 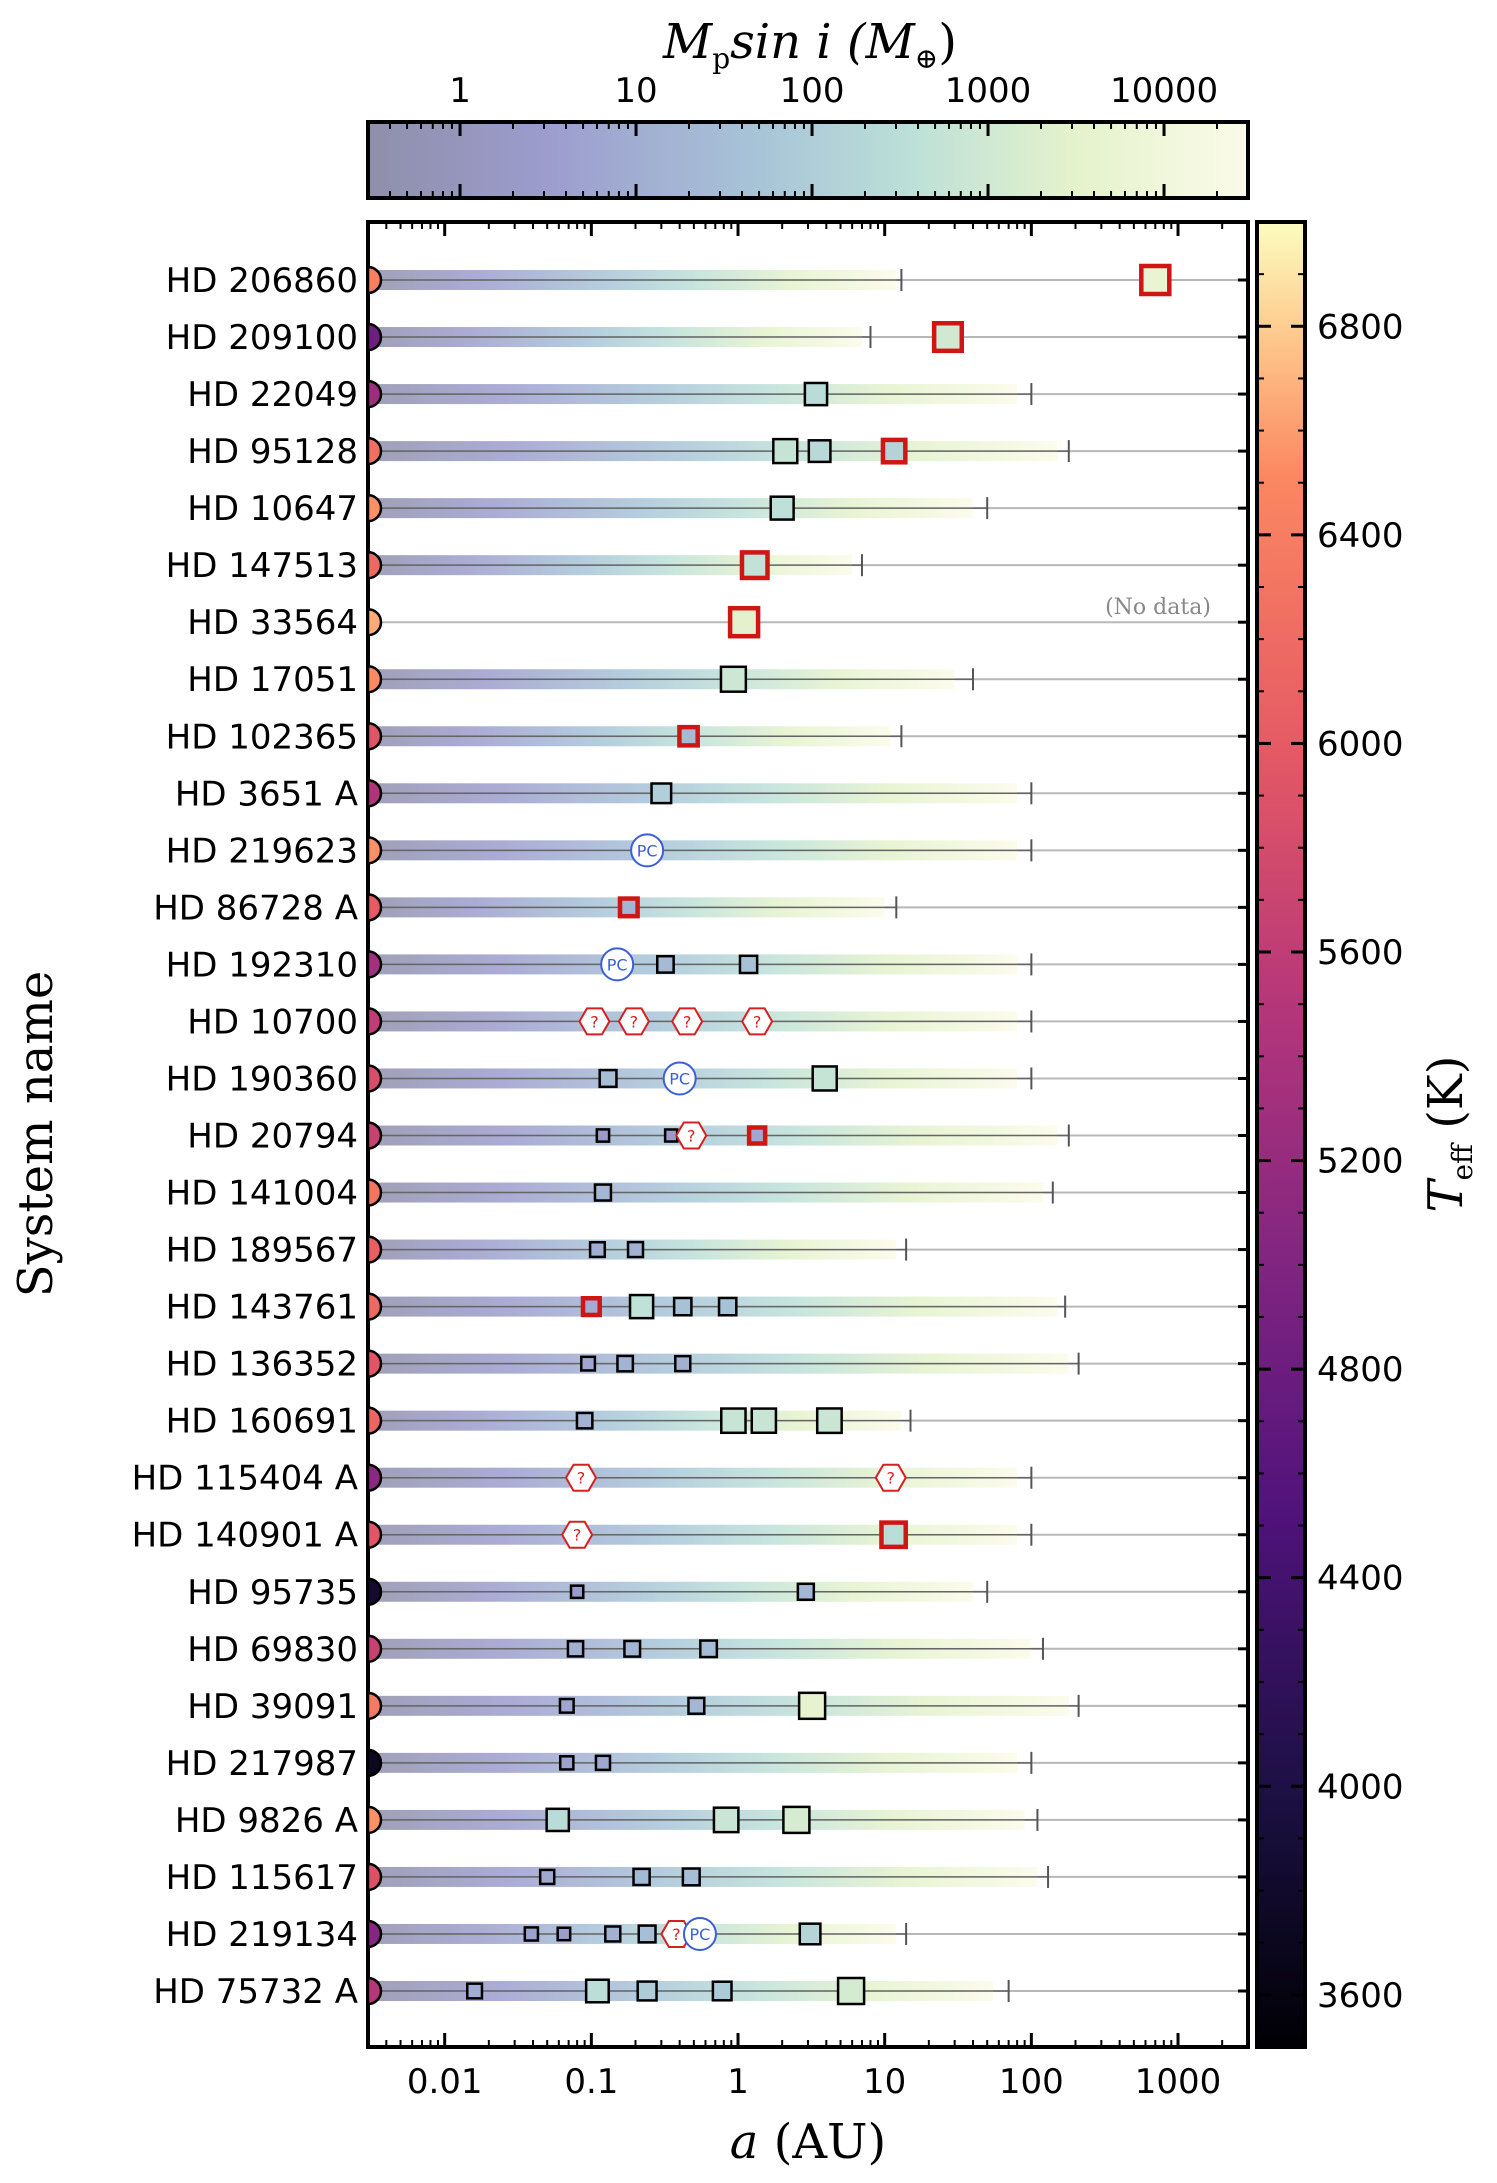 What do you see at coordinates (1360, 536) in the screenshot?
I see `teff-tick-label: 6400` at bounding box center [1360, 536].